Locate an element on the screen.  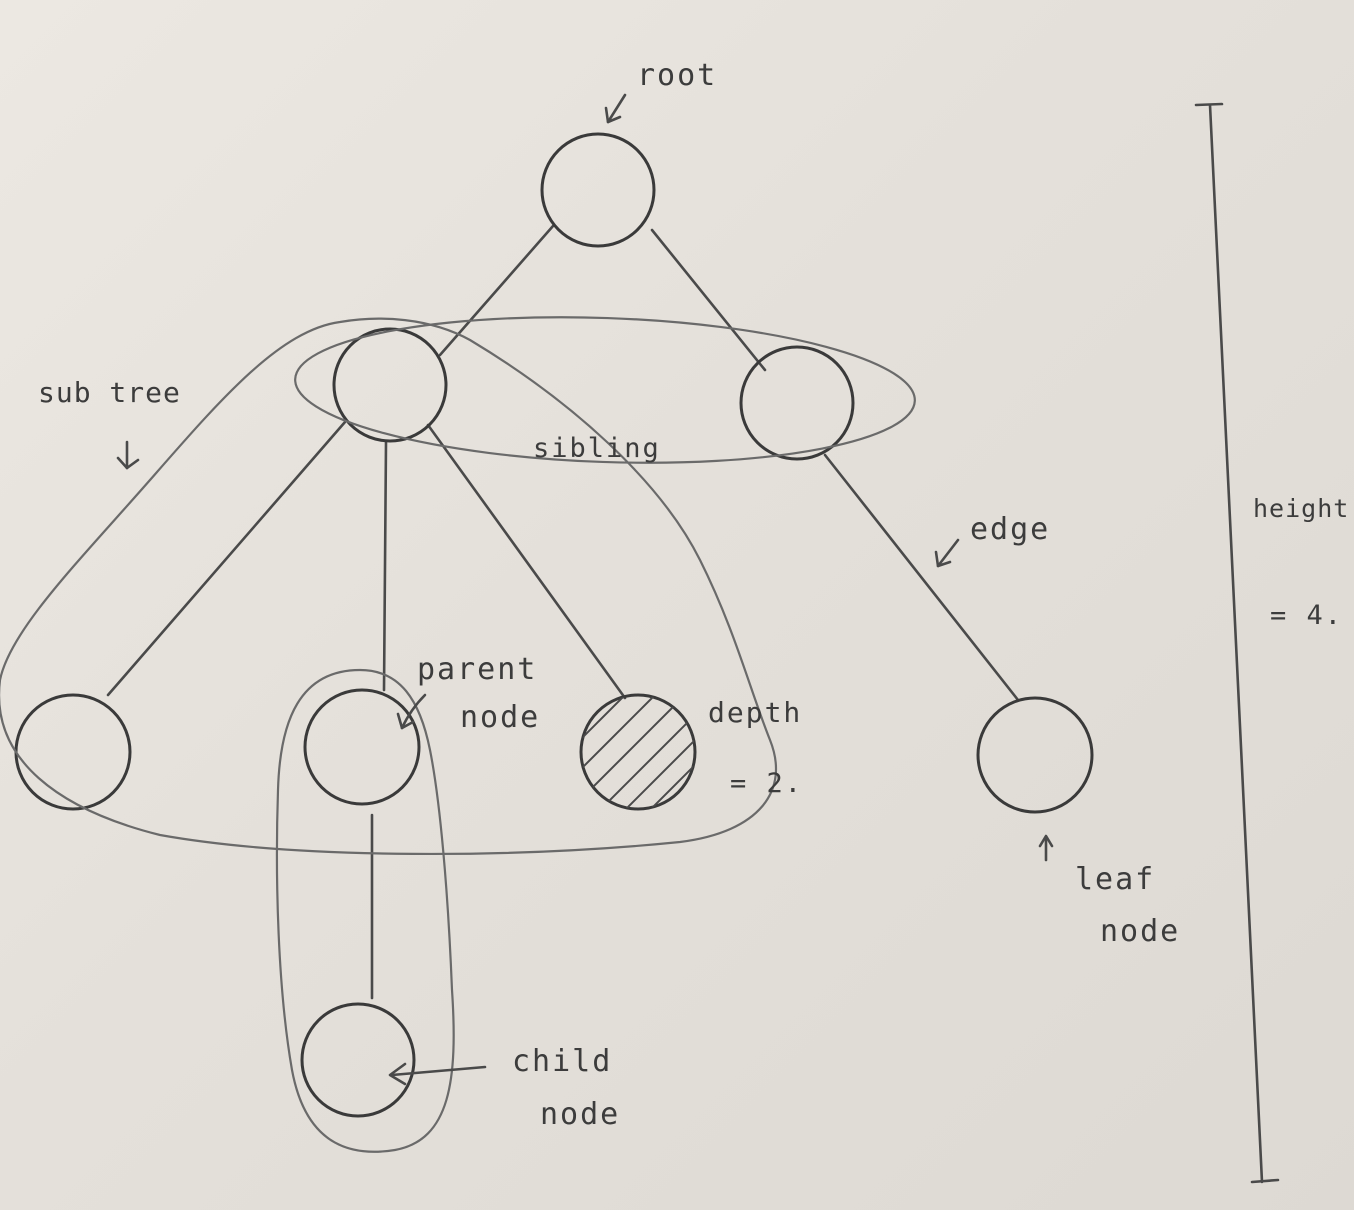
depth-value: = 2. is located at coordinates (767, 783).